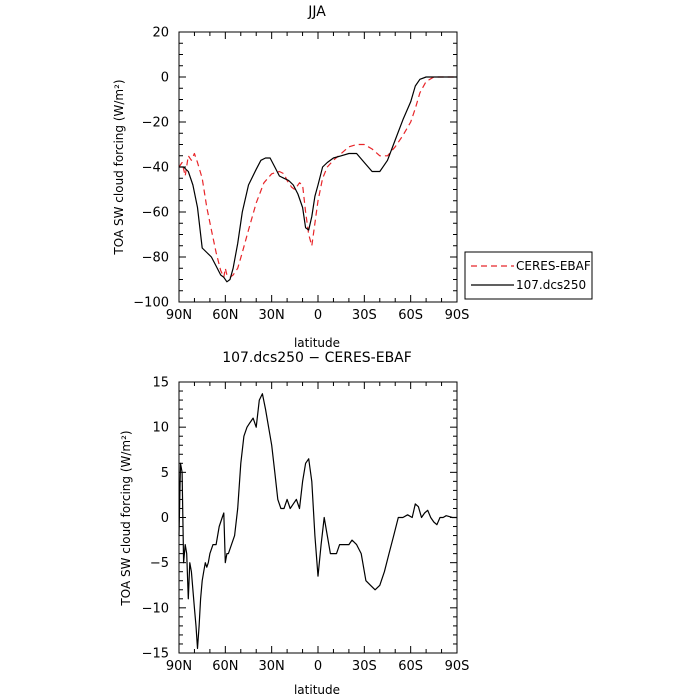  What do you see at coordinates (165, 473) in the screenshot?
I see `y-tick-label: 5` at bounding box center [165, 473].